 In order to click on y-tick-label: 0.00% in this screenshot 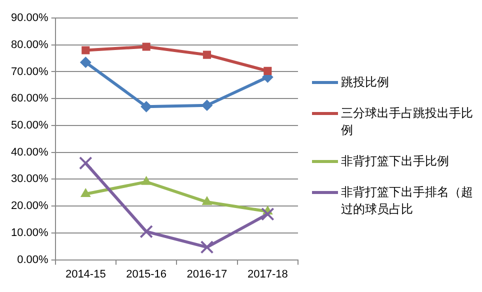, I will do `click(33, 260)`.